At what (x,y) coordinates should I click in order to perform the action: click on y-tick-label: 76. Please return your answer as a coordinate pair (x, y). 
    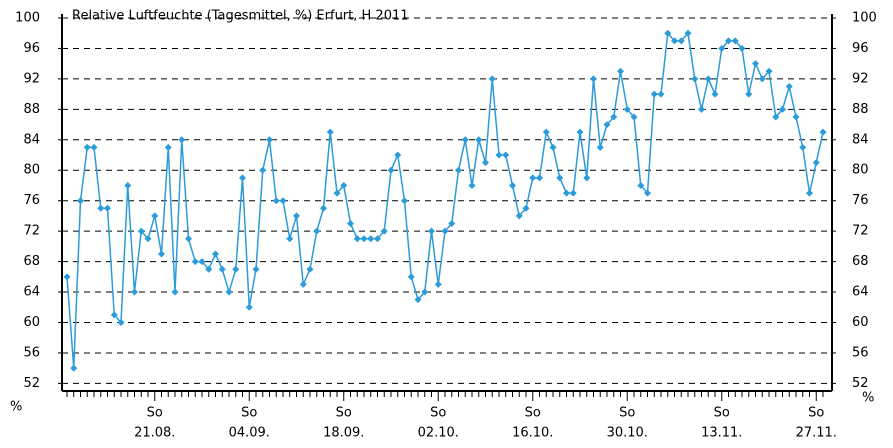
    Looking at the image, I should click on (31, 200).